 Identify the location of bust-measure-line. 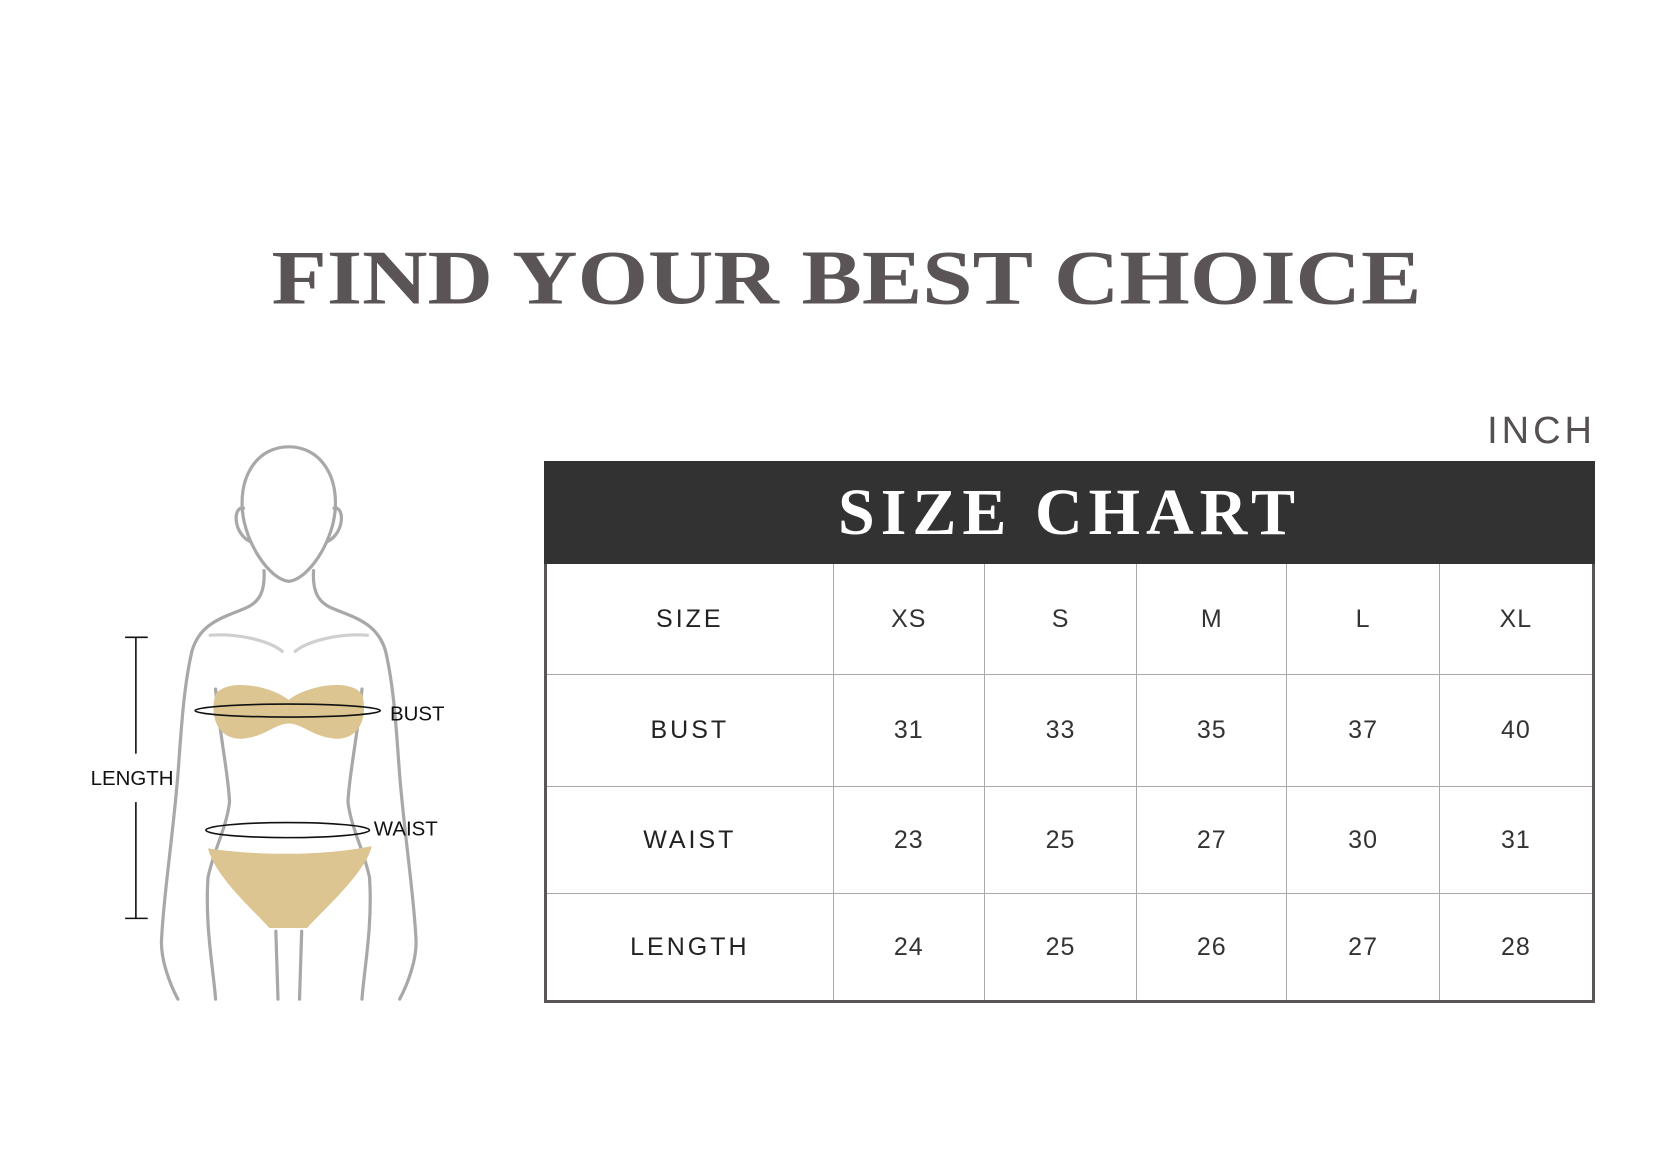
(288, 710).